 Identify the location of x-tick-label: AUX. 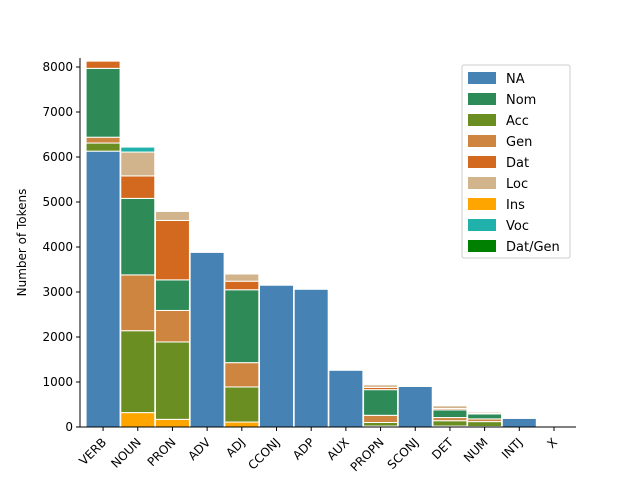
(338, 449).